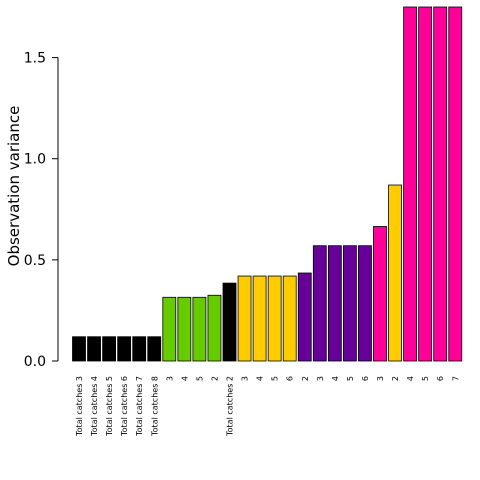  What do you see at coordinates (124, 406) in the screenshot?
I see `x-category-label: Total catches 6` at bounding box center [124, 406].